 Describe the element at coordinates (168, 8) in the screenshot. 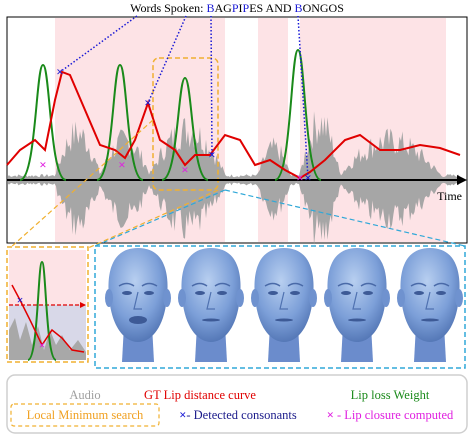

I see `title-part: Words Spoken:` at that location.